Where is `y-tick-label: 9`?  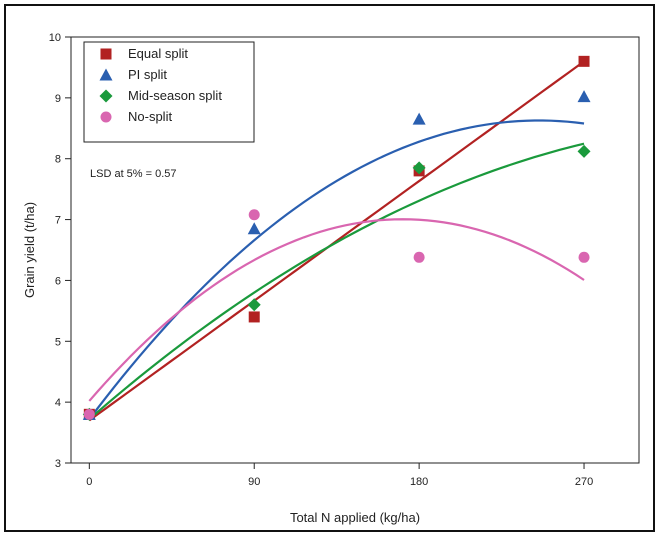 y-tick-label: 9 is located at coordinates (58, 99).